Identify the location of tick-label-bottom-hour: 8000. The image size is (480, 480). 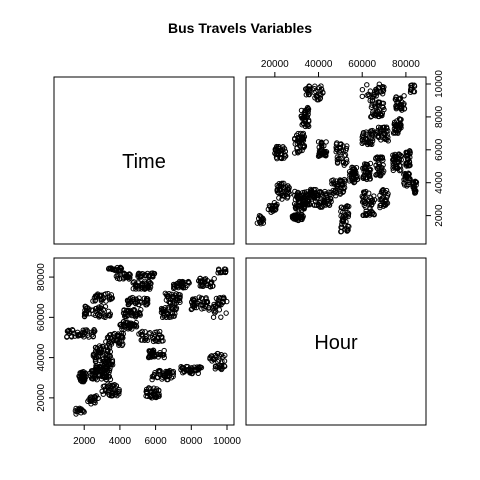
(191, 441).